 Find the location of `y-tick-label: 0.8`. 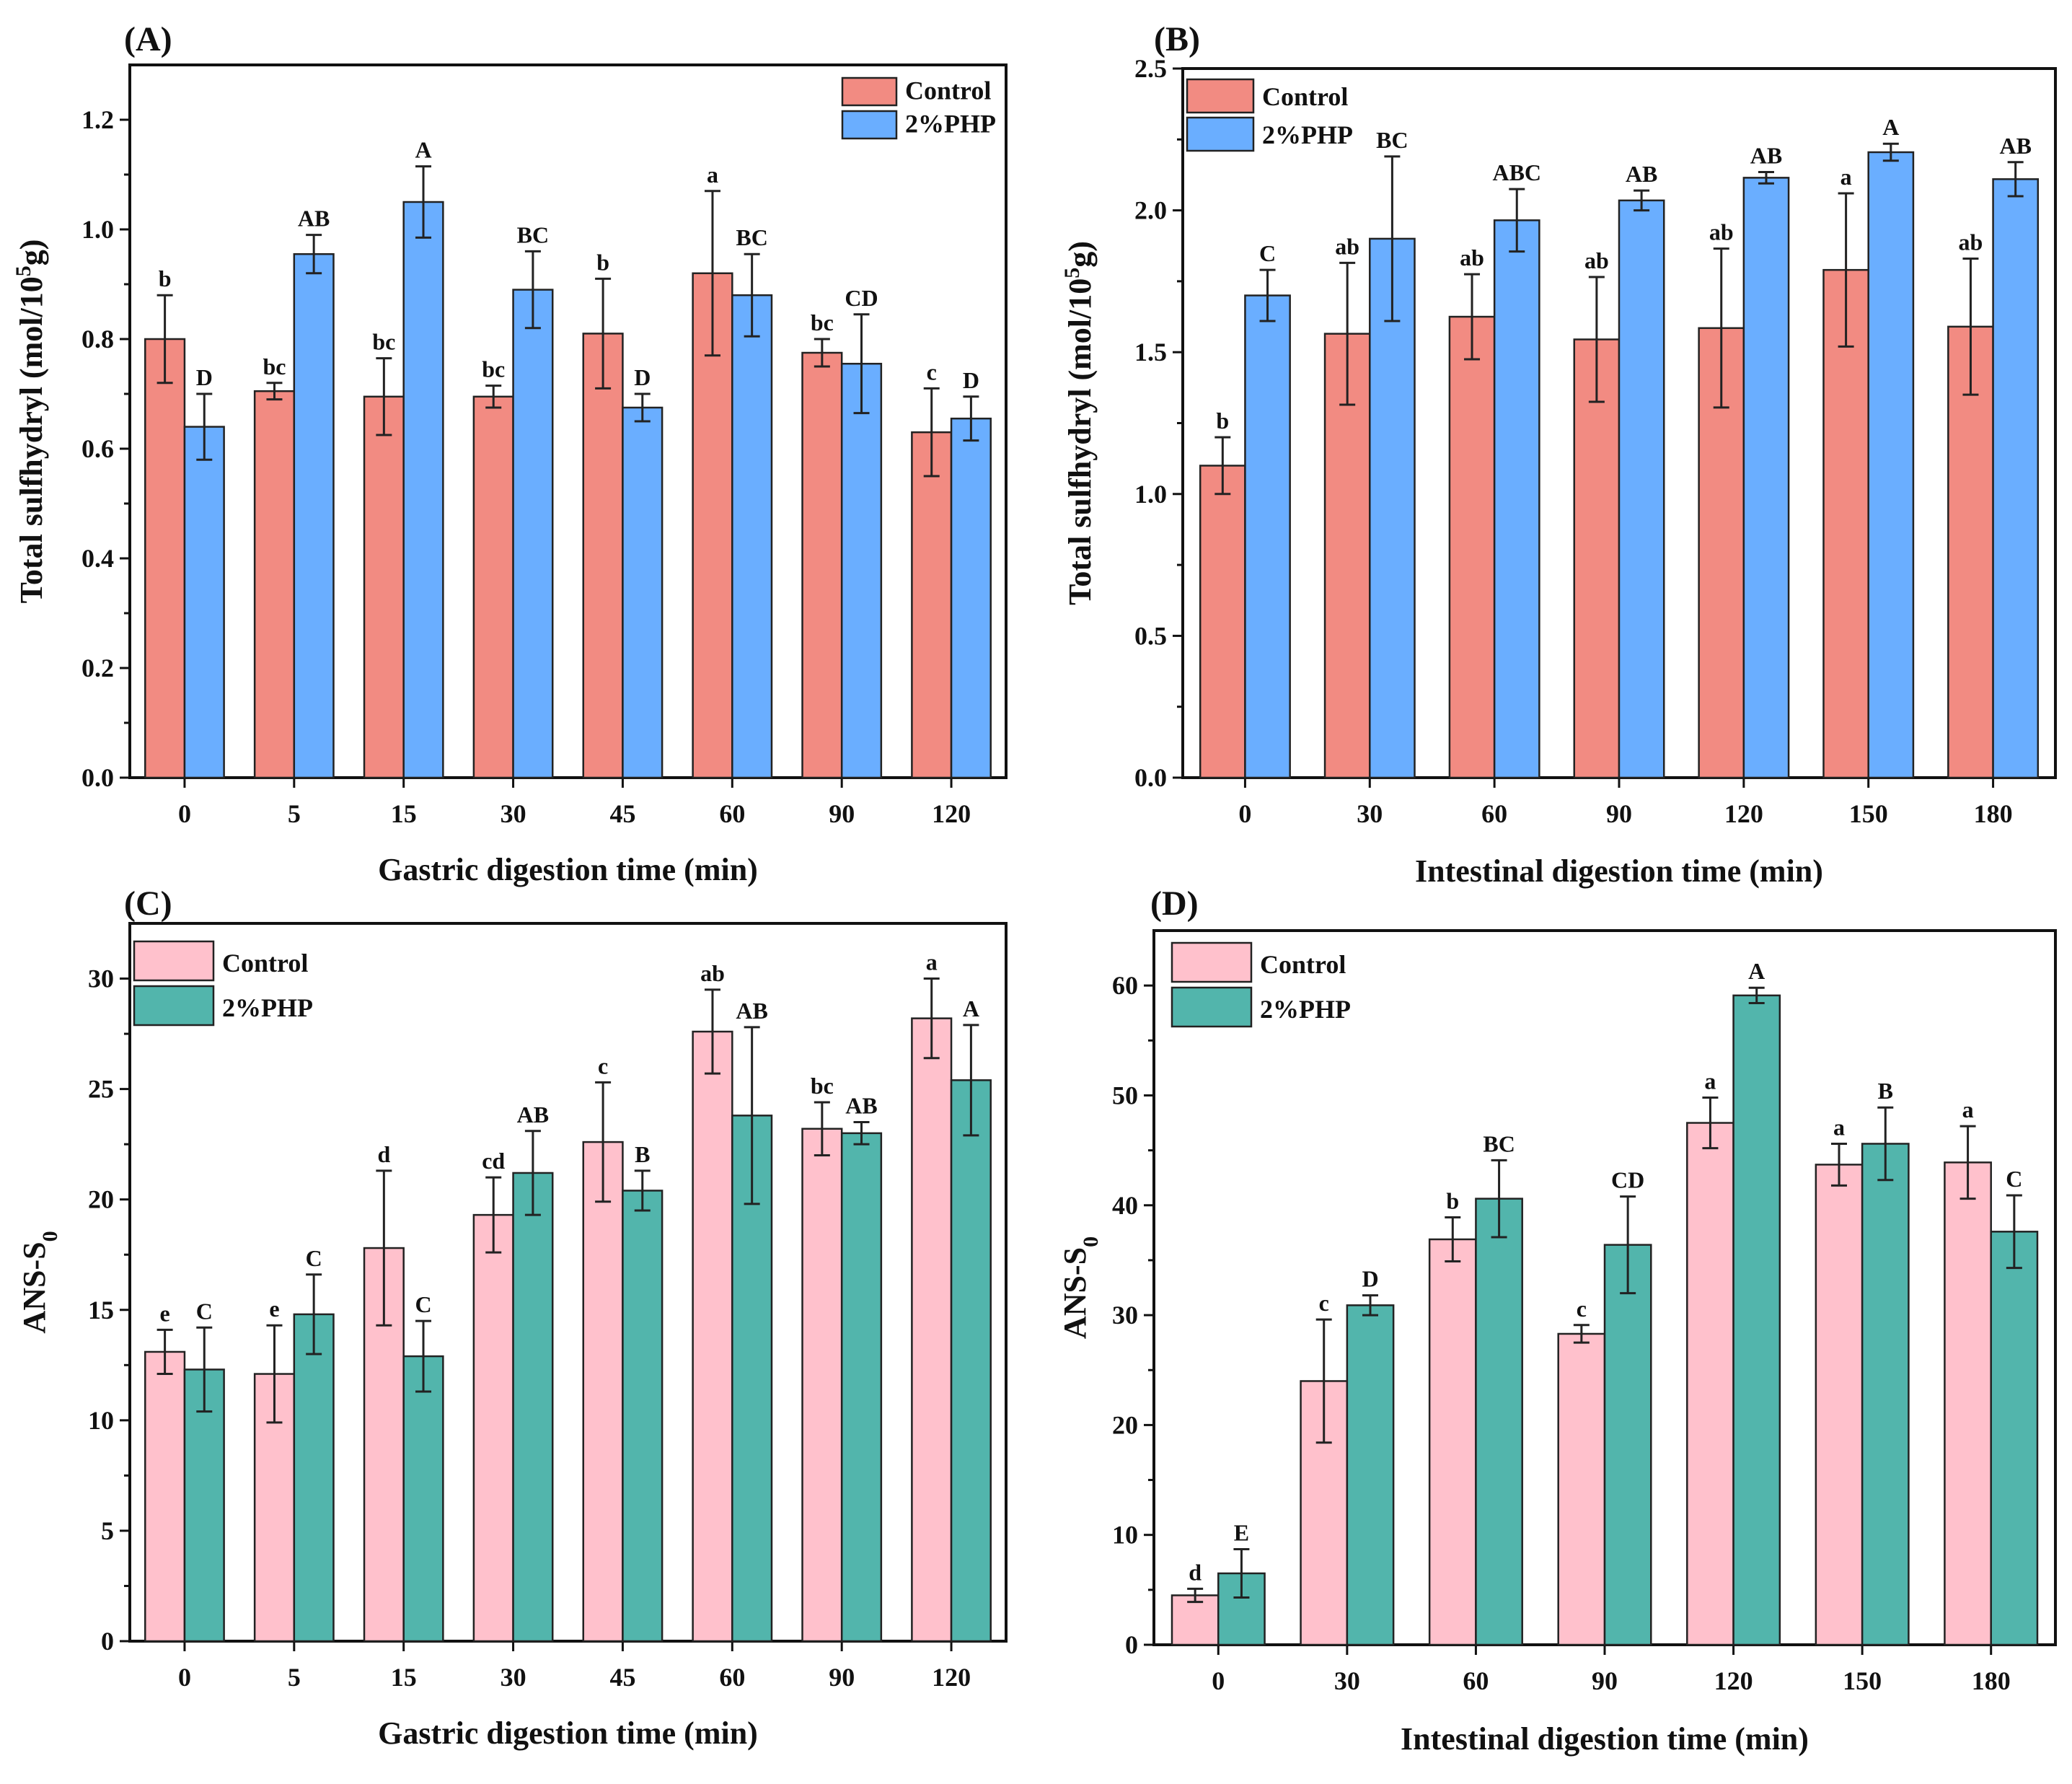

y-tick-label: 0.8 is located at coordinates (97, 339).